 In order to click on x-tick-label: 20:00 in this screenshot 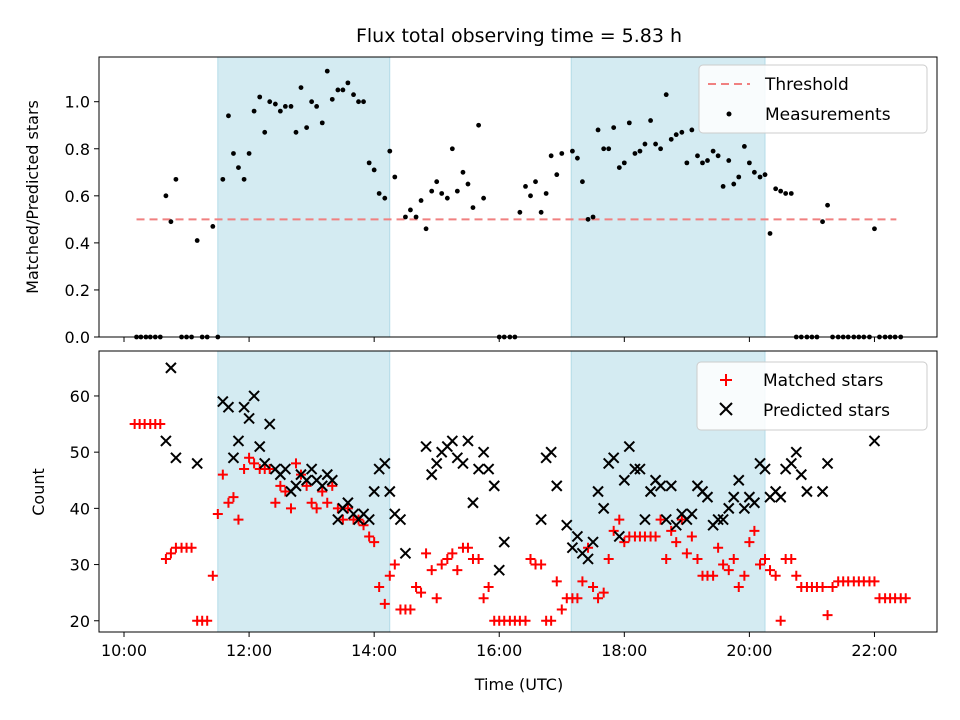, I will do `click(749, 650)`.